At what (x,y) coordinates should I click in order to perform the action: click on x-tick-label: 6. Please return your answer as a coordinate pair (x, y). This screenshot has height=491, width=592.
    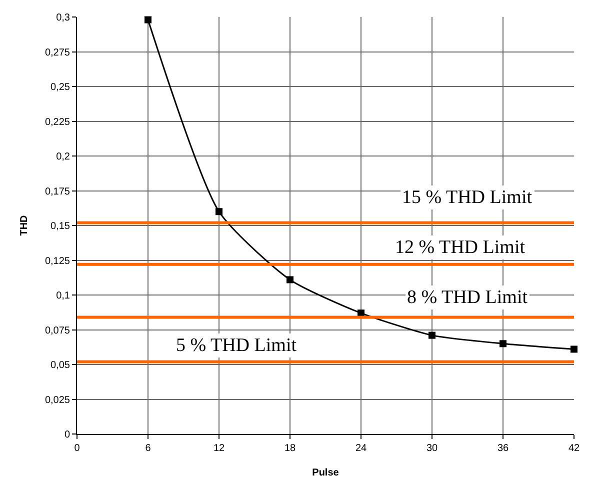
    Looking at the image, I should click on (148, 448).